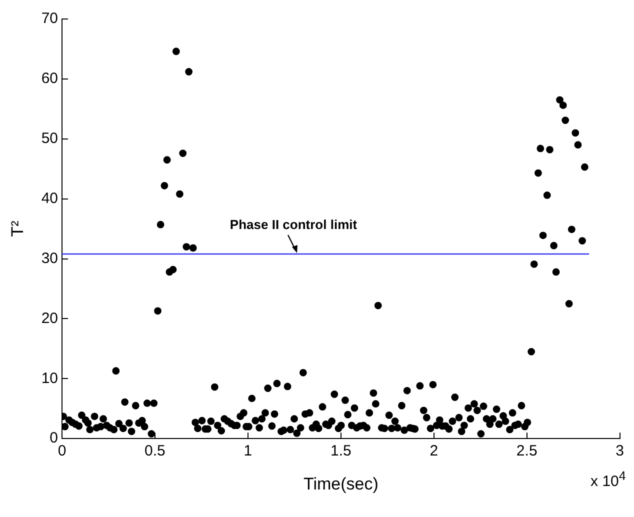 This screenshot has width=634, height=517. What do you see at coordinates (49, 378) in the screenshot?
I see `y-tick-label: 10` at bounding box center [49, 378].